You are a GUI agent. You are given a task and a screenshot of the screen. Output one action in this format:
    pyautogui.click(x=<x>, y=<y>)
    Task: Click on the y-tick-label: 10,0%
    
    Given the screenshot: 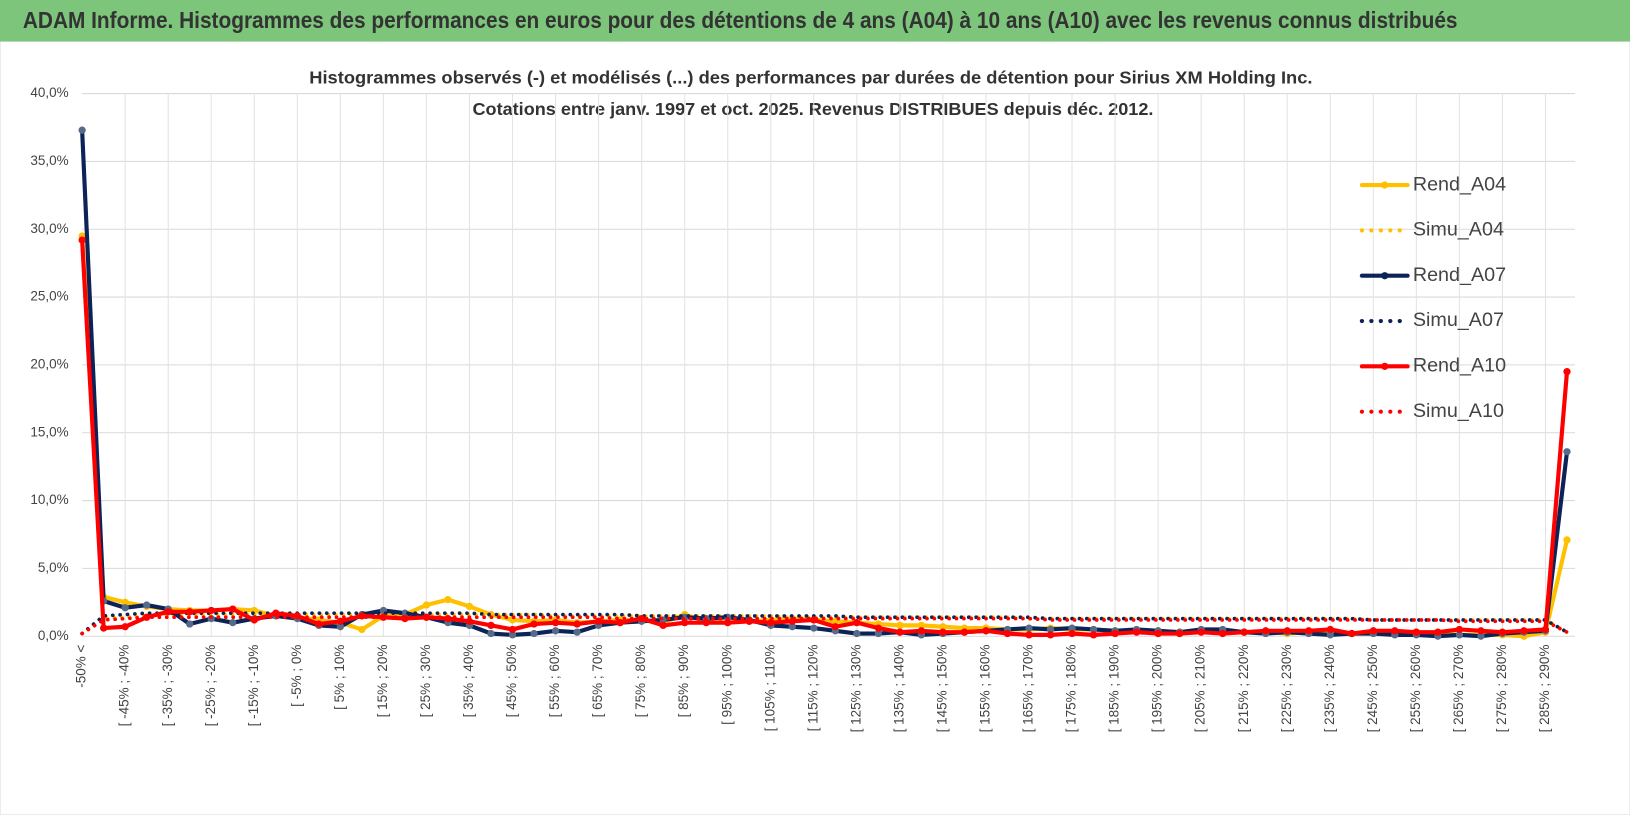 What is the action you would take?
    pyautogui.click(x=49, y=499)
    